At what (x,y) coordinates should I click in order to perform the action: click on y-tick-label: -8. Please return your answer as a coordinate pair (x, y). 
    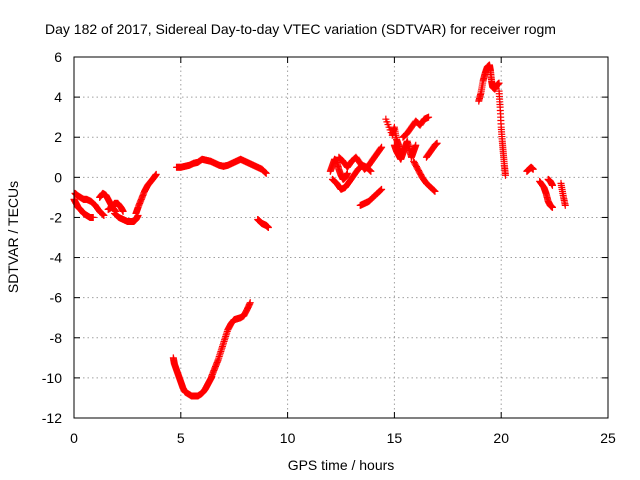
    Looking at the image, I should click on (56, 338).